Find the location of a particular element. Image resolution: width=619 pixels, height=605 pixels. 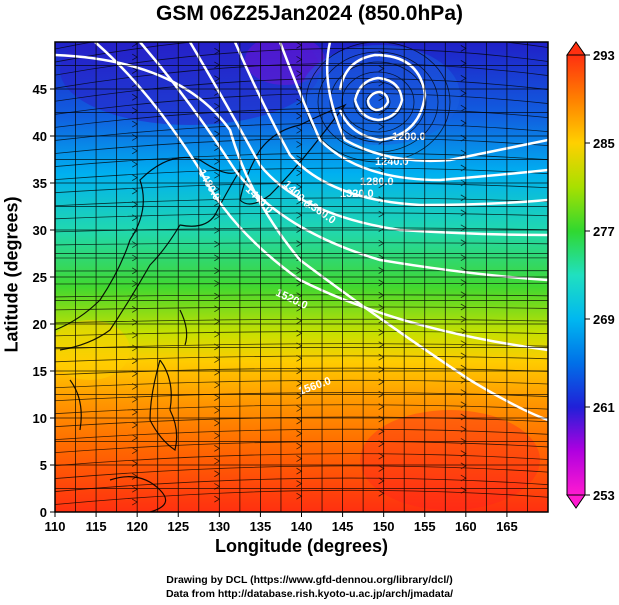

colorbar: 253 261 269 277 285 293 is located at coordinates (590, 275).